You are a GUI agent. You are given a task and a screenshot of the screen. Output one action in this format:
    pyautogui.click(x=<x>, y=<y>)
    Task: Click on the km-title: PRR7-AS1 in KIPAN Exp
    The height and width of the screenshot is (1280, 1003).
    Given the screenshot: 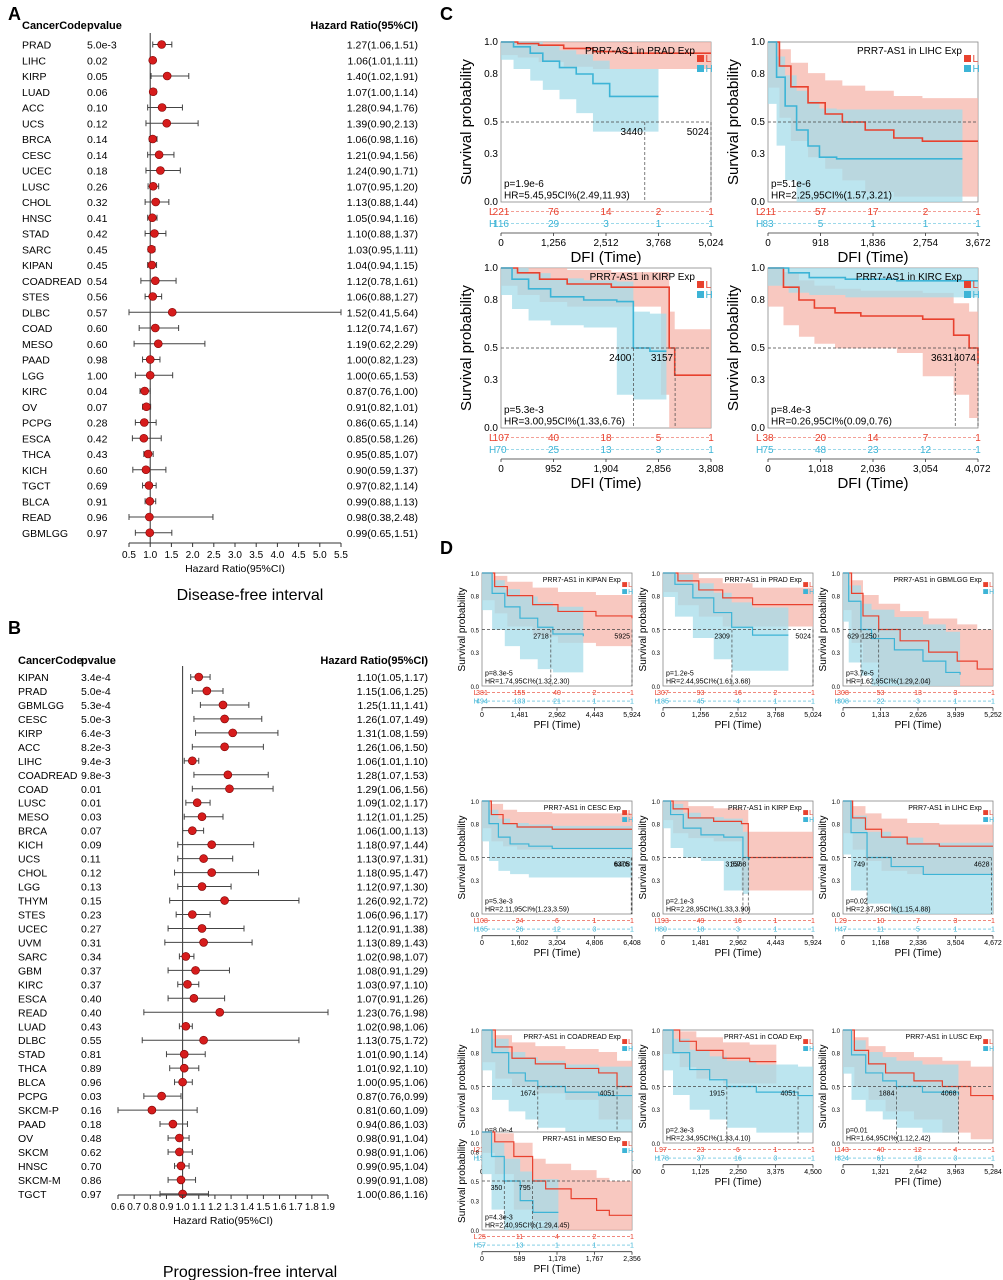 What is the action you would take?
    pyautogui.click(x=582, y=580)
    